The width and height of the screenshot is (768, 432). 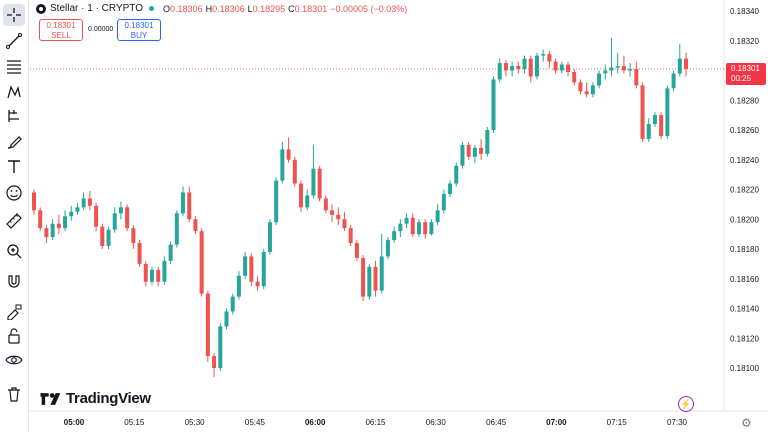 What do you see at coordinates (14, 336) in the screenshot?
I see `lock-icon` at bounding box center [14, 336].